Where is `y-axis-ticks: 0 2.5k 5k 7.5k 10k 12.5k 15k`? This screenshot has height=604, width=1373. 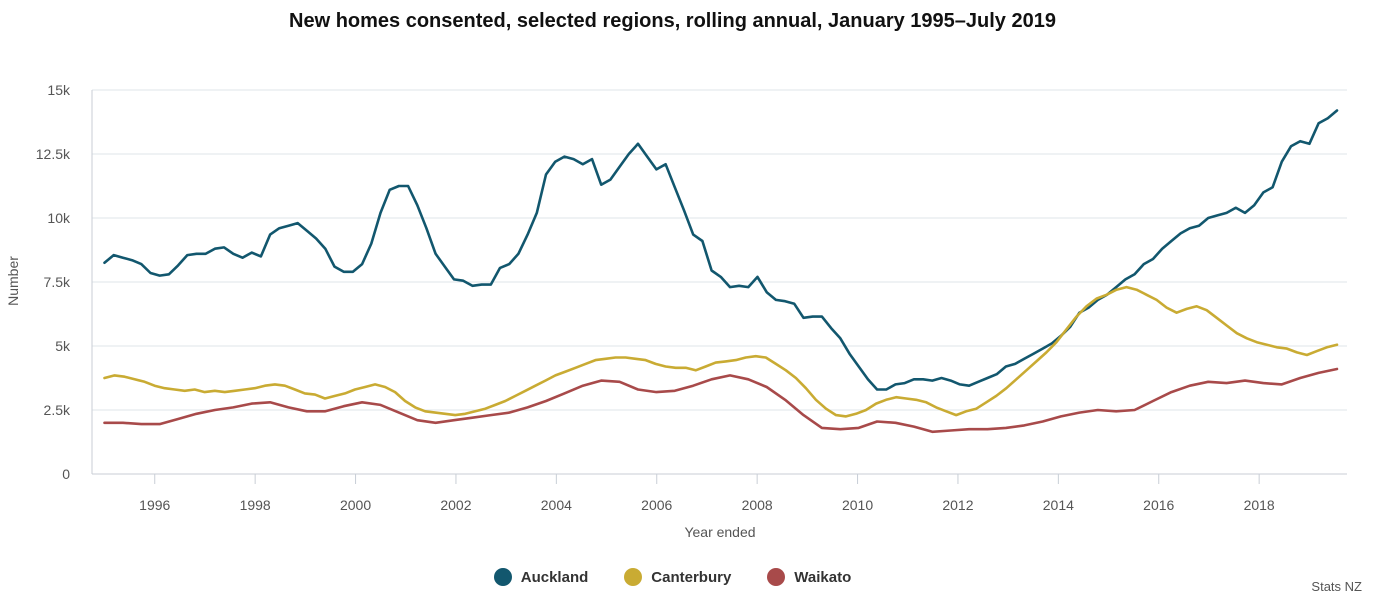 y-axis-ticks: 0 2.5k 5k 7.5k 10k 12.5k 15k is located at coordinates (53, 282).